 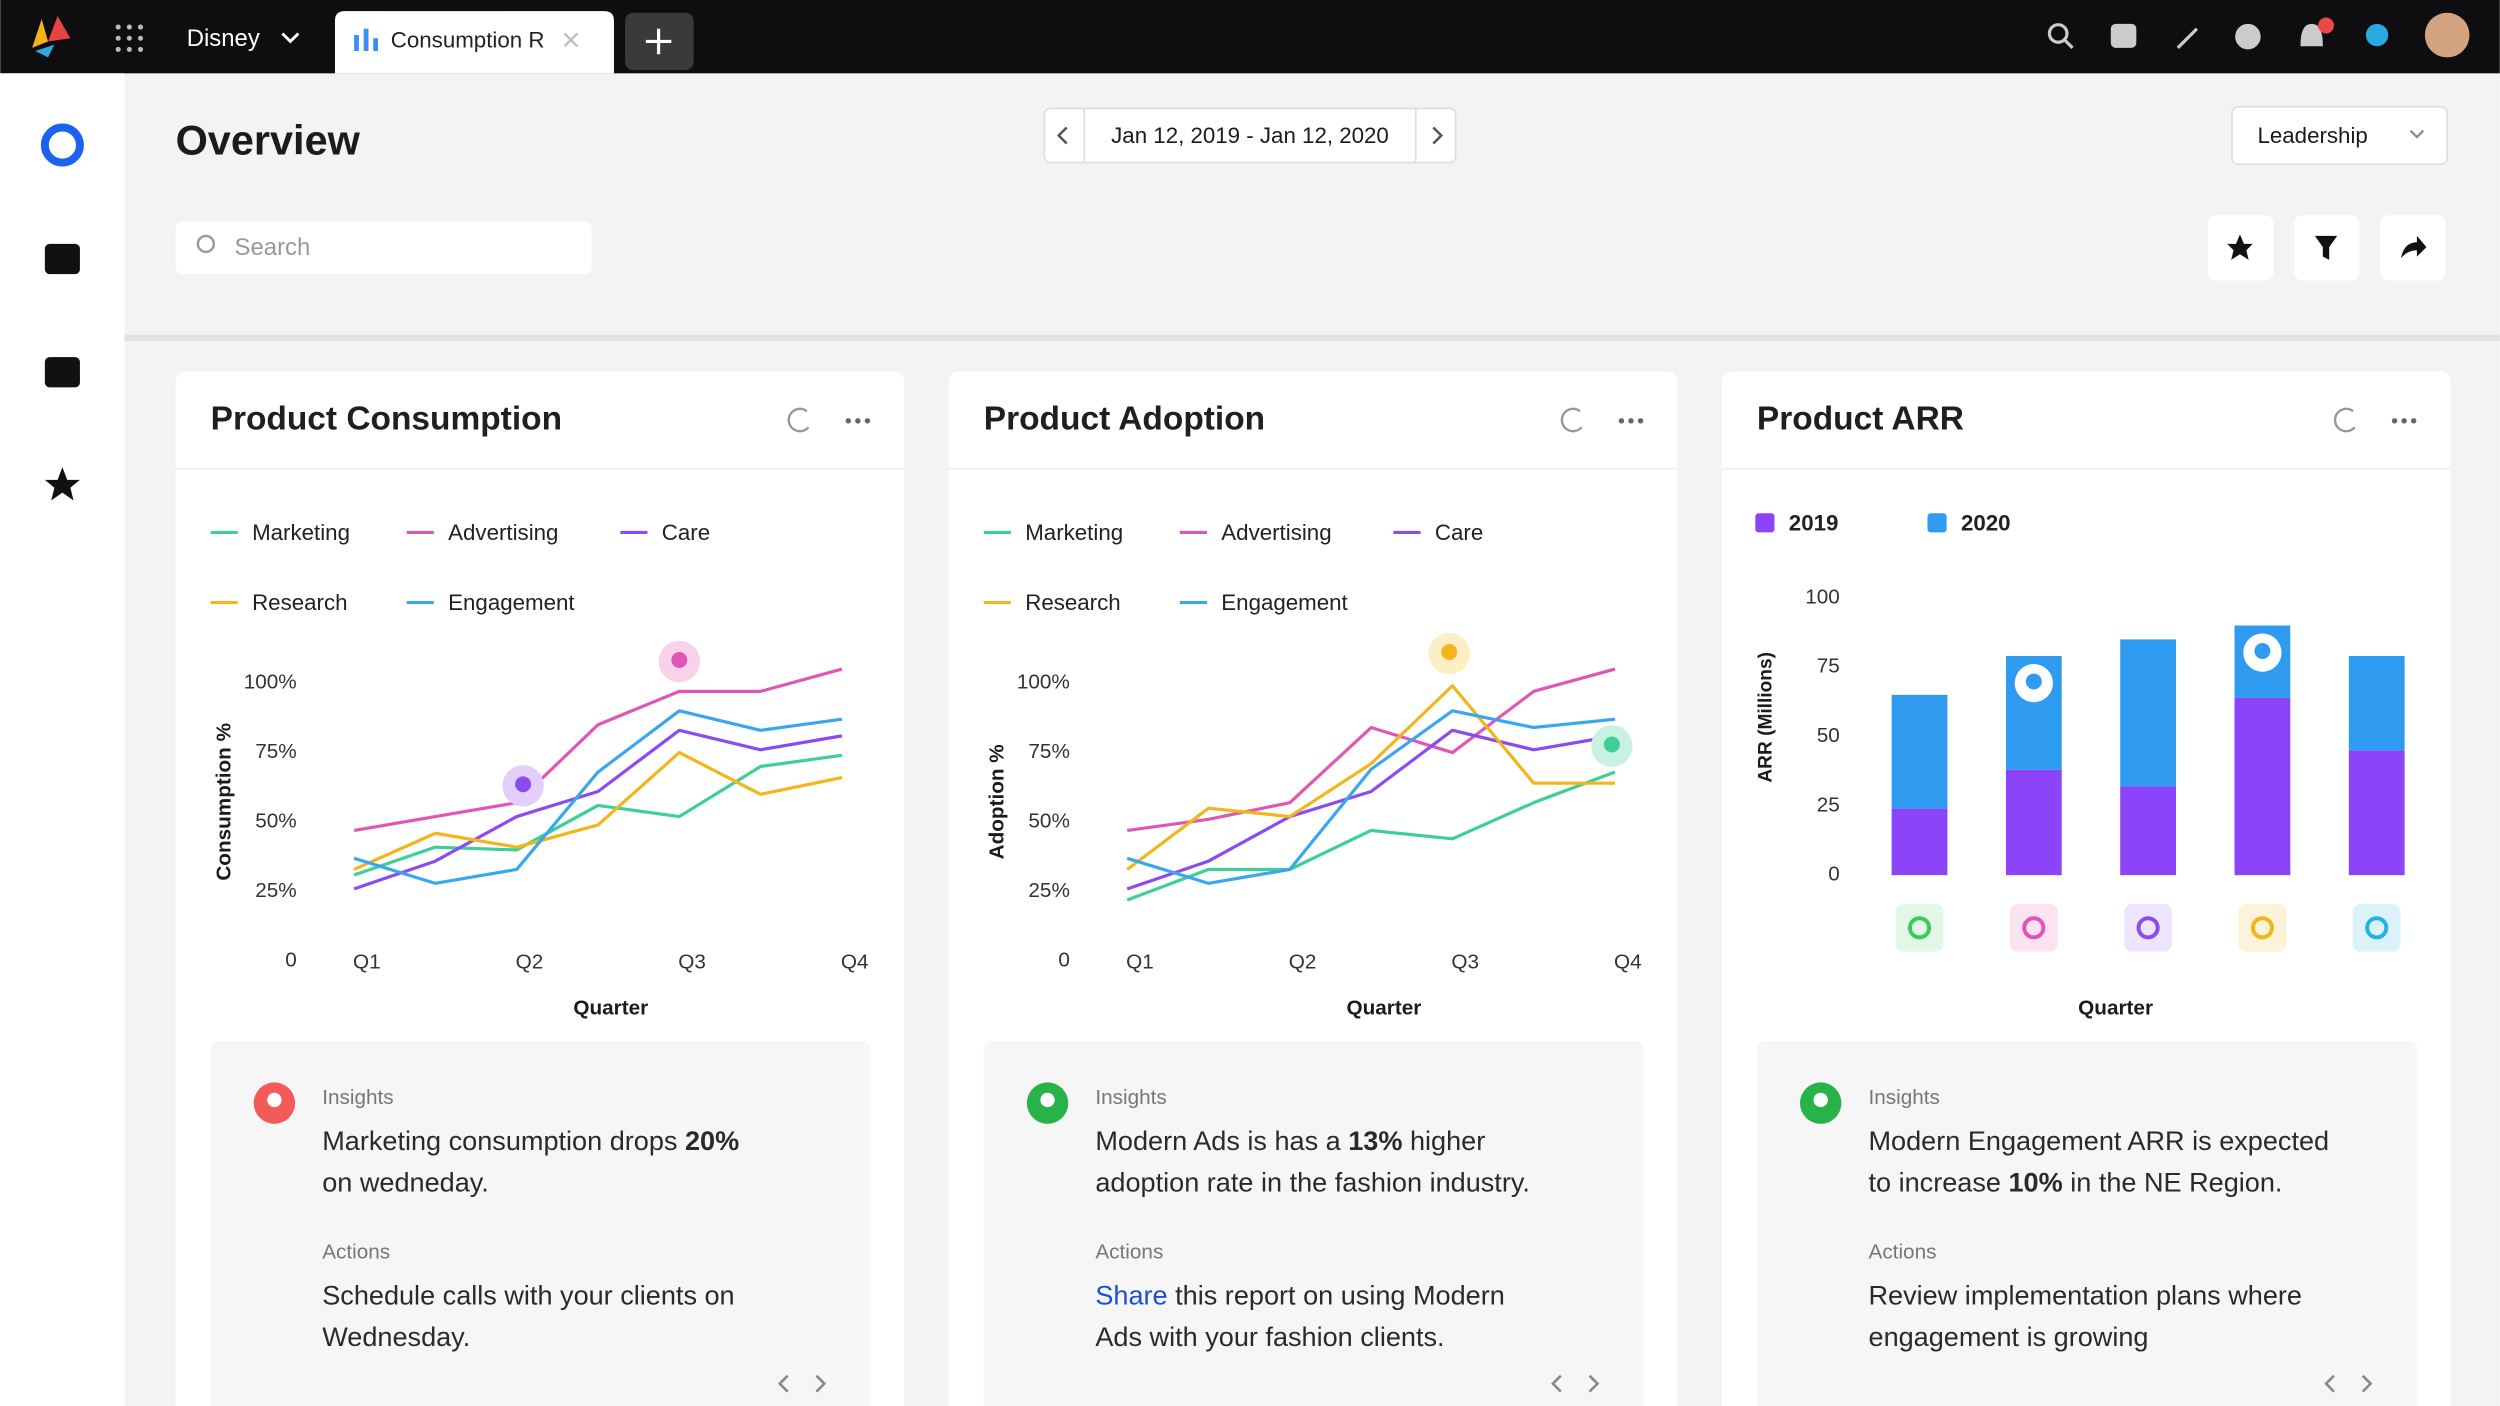 I want to click on text-segment: Modern Ads is has a, so click(x=1221, y=1140).